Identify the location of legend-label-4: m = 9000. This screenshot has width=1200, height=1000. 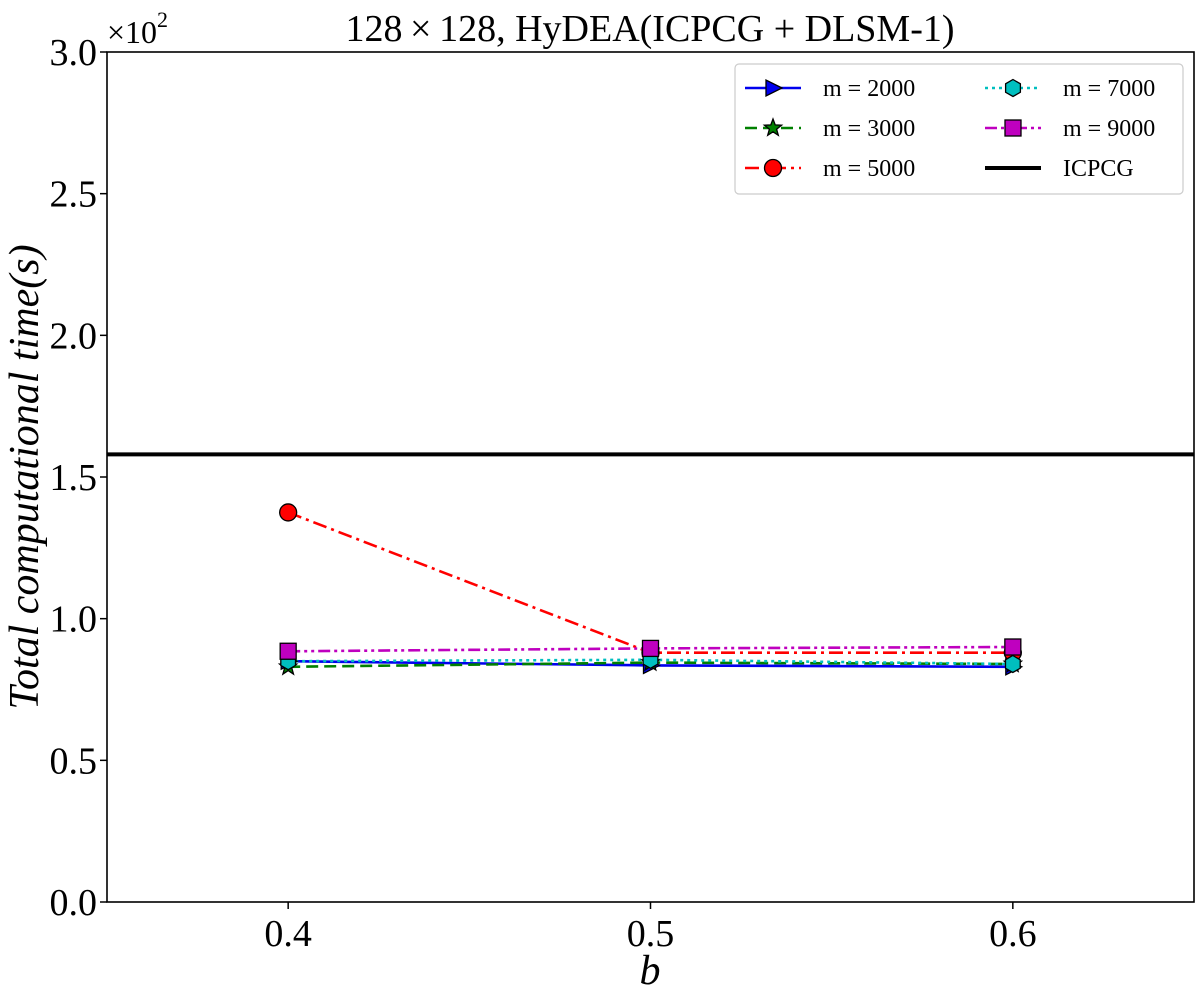
(1109, 129).